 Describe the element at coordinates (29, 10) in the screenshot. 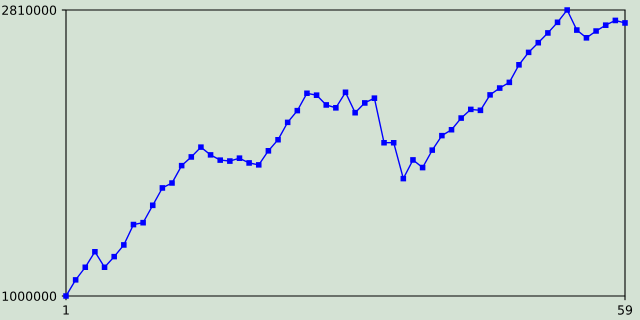

I see `y-tick-label: 2810000` at that location.